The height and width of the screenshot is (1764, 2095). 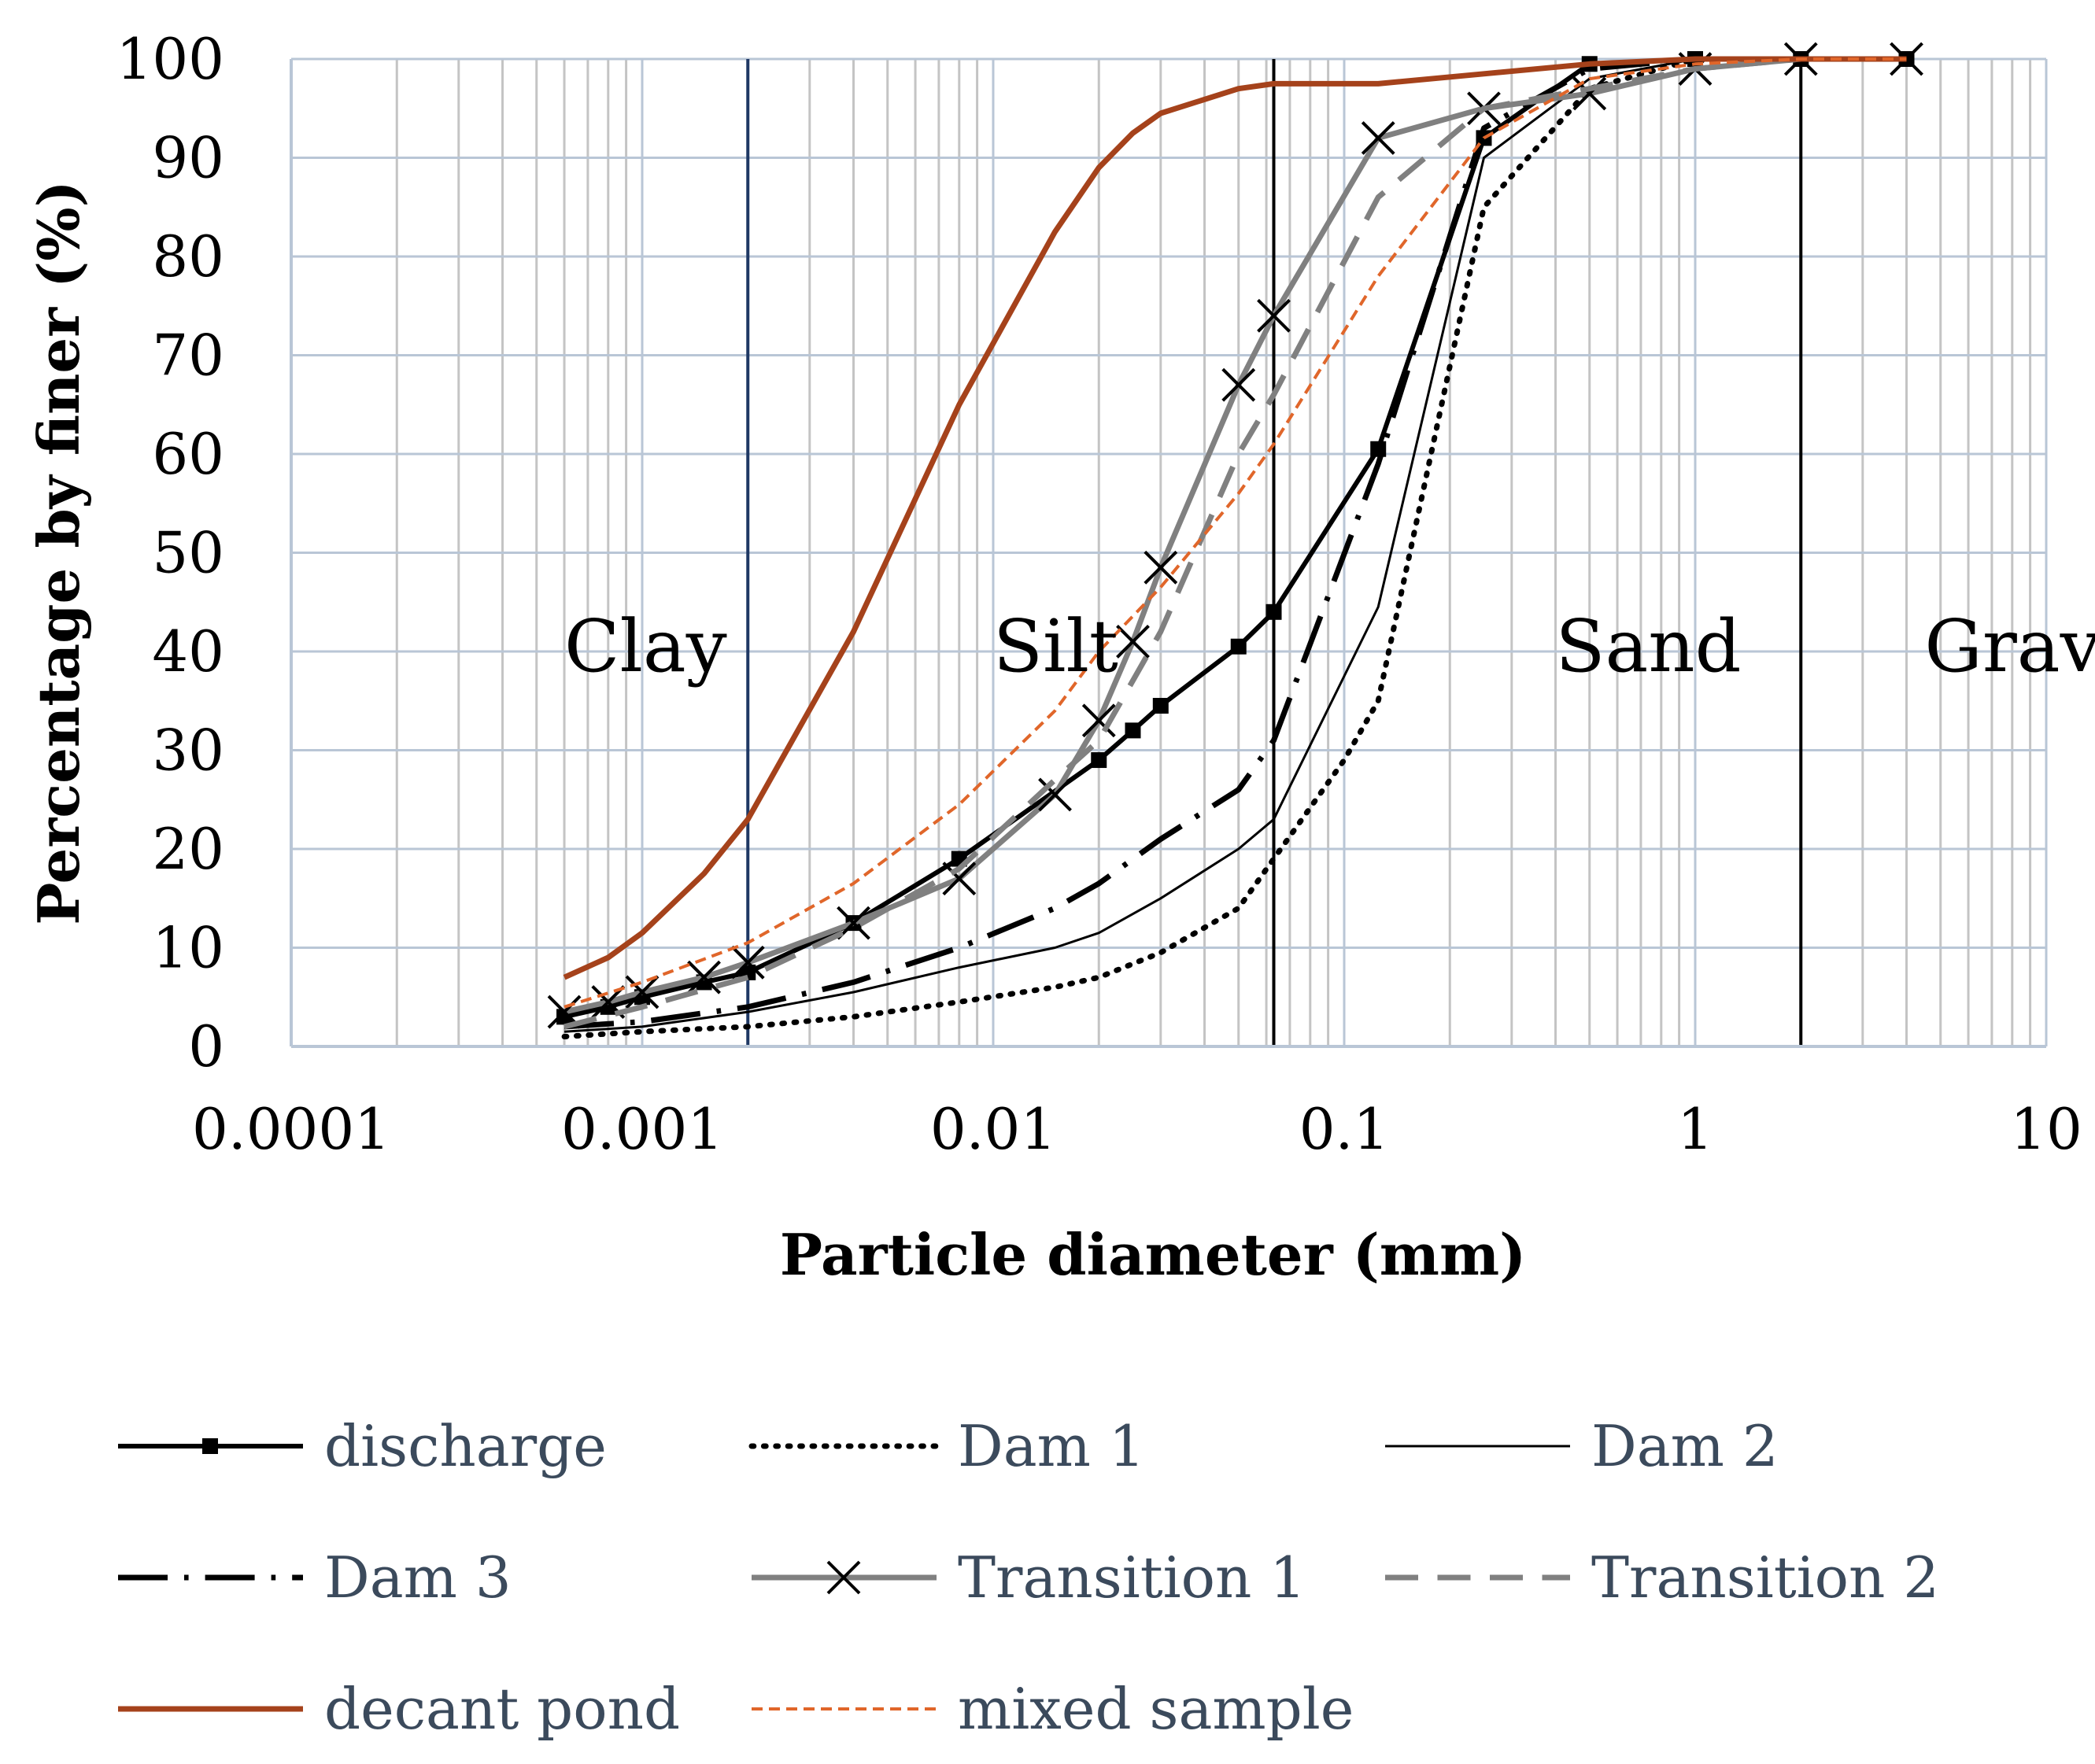 What do you see at coordinates (315, 1577) in the screenshot?
I see `legend-item-dam-3: Dam 3` at bounding box center [315, 1577].